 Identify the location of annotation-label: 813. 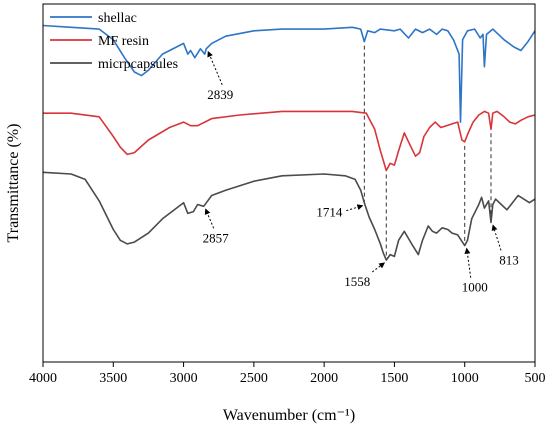
(509, 259).